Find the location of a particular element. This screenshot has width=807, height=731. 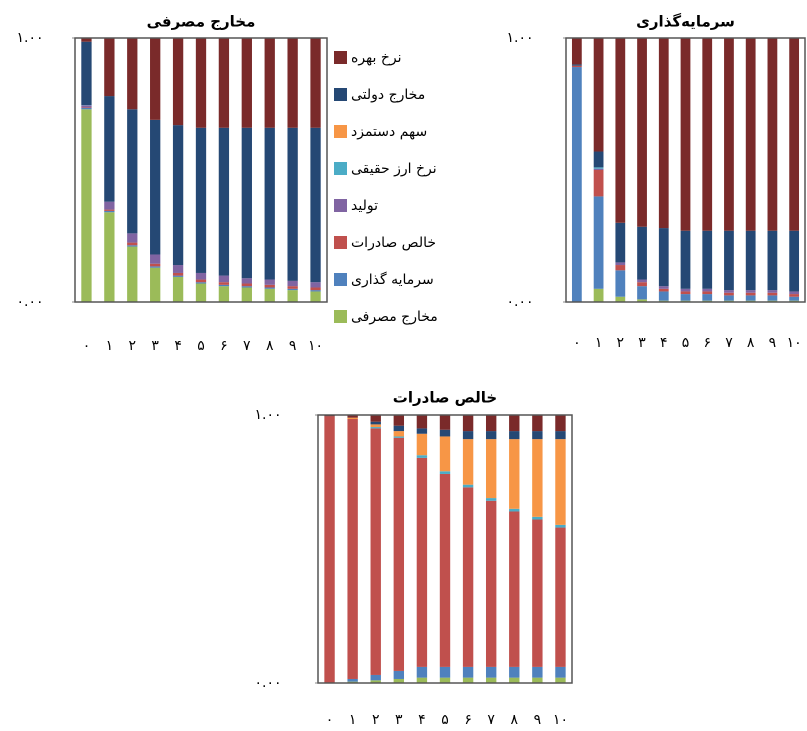

x-tick-label: ۴ is located at coordinates (422, 720).